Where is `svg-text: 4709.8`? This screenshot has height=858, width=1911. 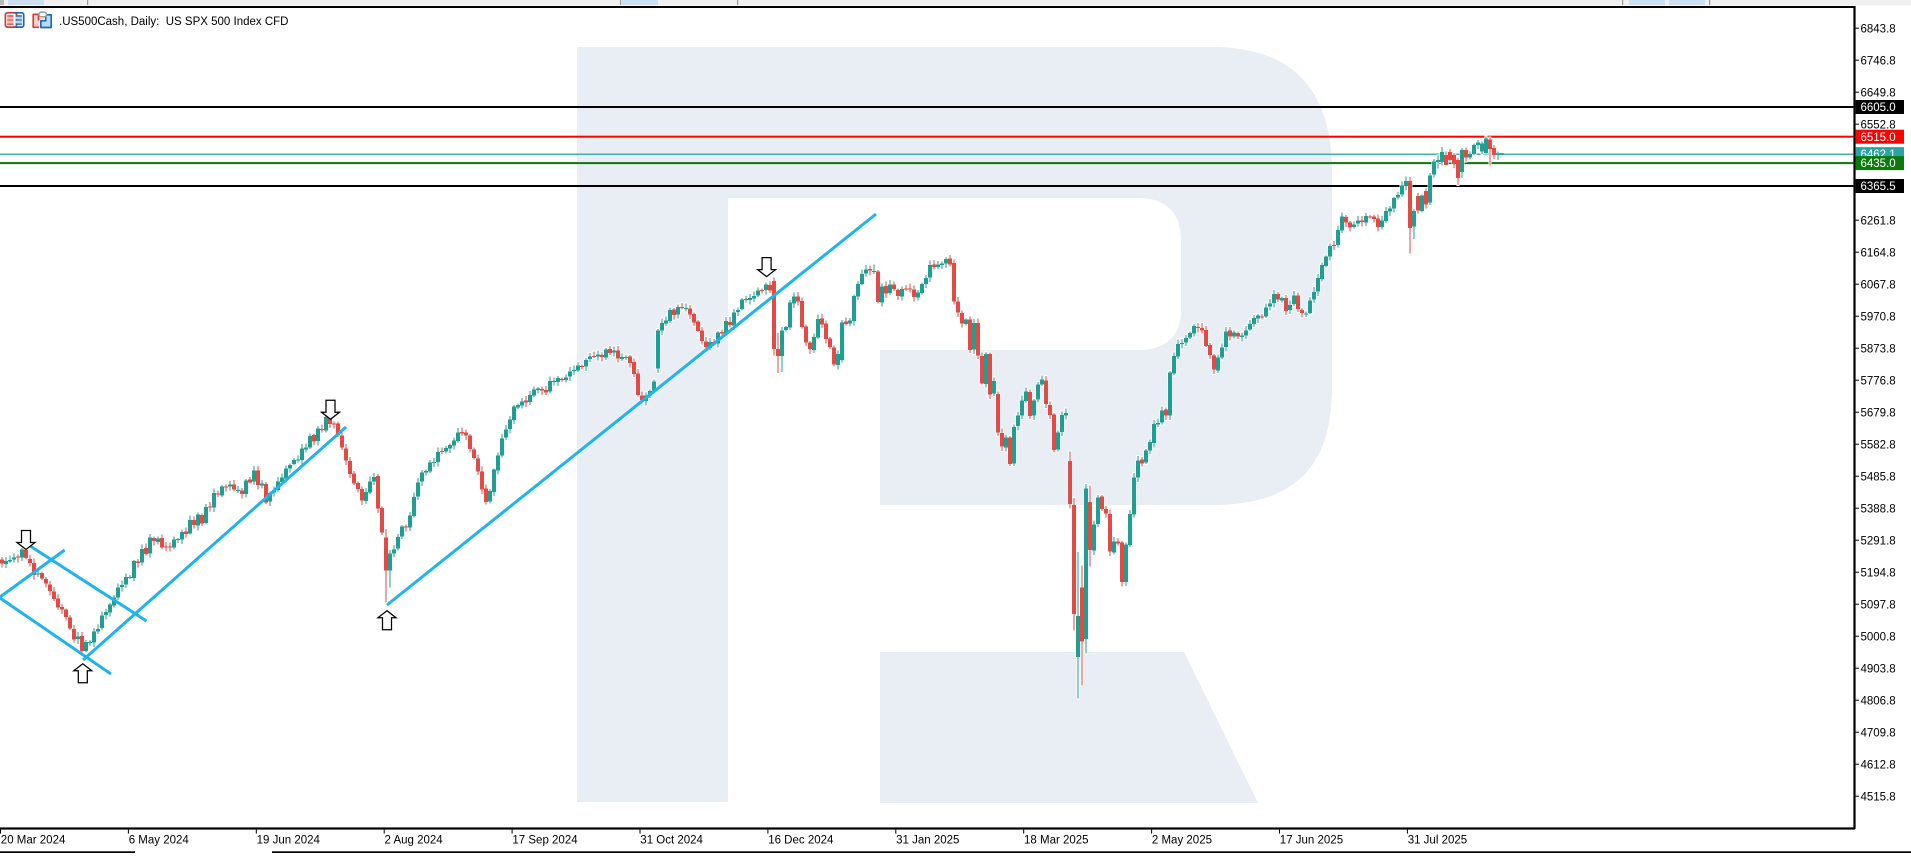 svg-text: 4709.8 is located at coordinates (1878, 733).